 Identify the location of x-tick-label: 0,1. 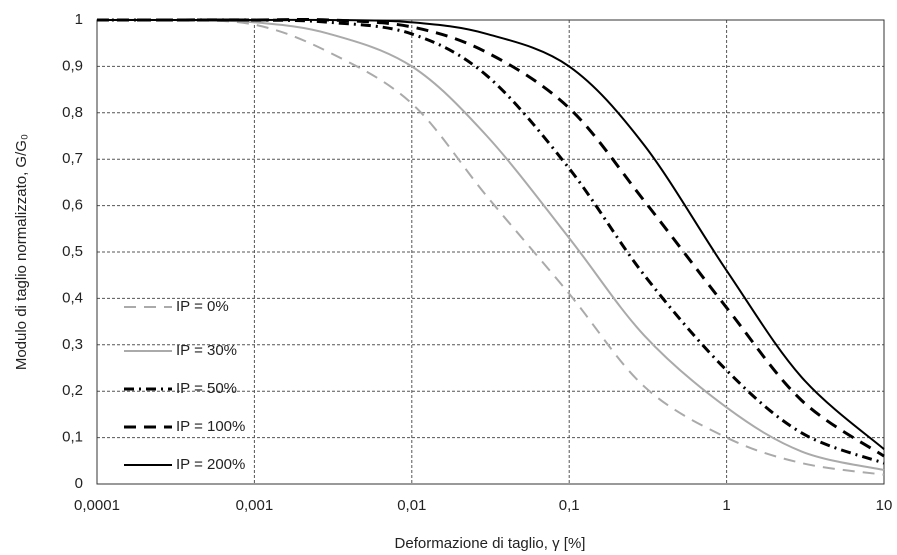
(569, 505).